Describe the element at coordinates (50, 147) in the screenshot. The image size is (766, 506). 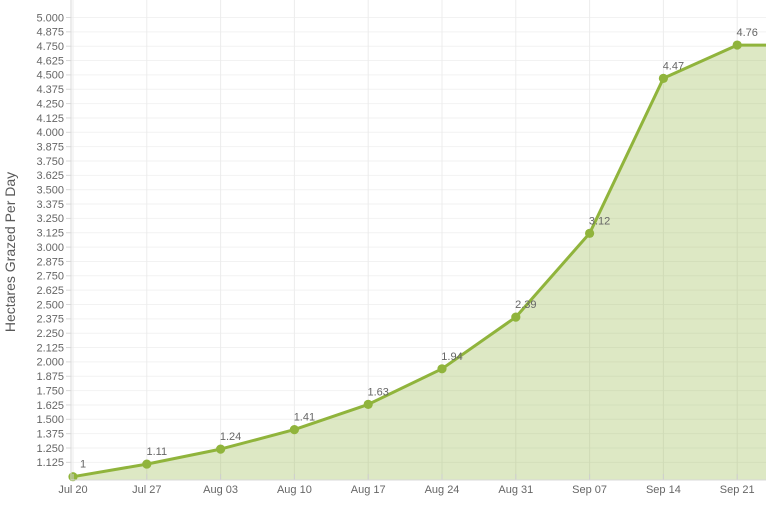
I see `y-tick-label: 3.875` at that location.